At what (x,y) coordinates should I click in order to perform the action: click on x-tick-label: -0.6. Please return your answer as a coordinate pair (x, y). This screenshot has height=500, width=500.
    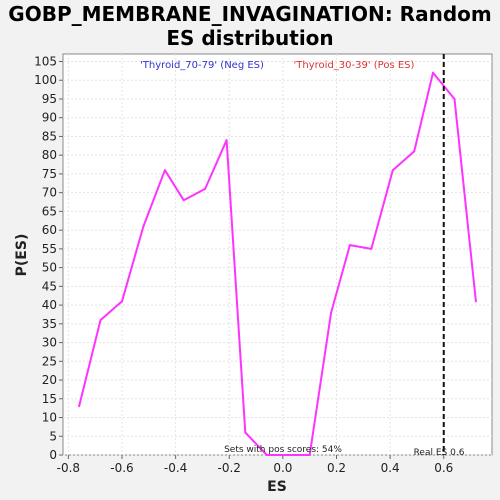
    Looking at the image, I should click on (121, 468).